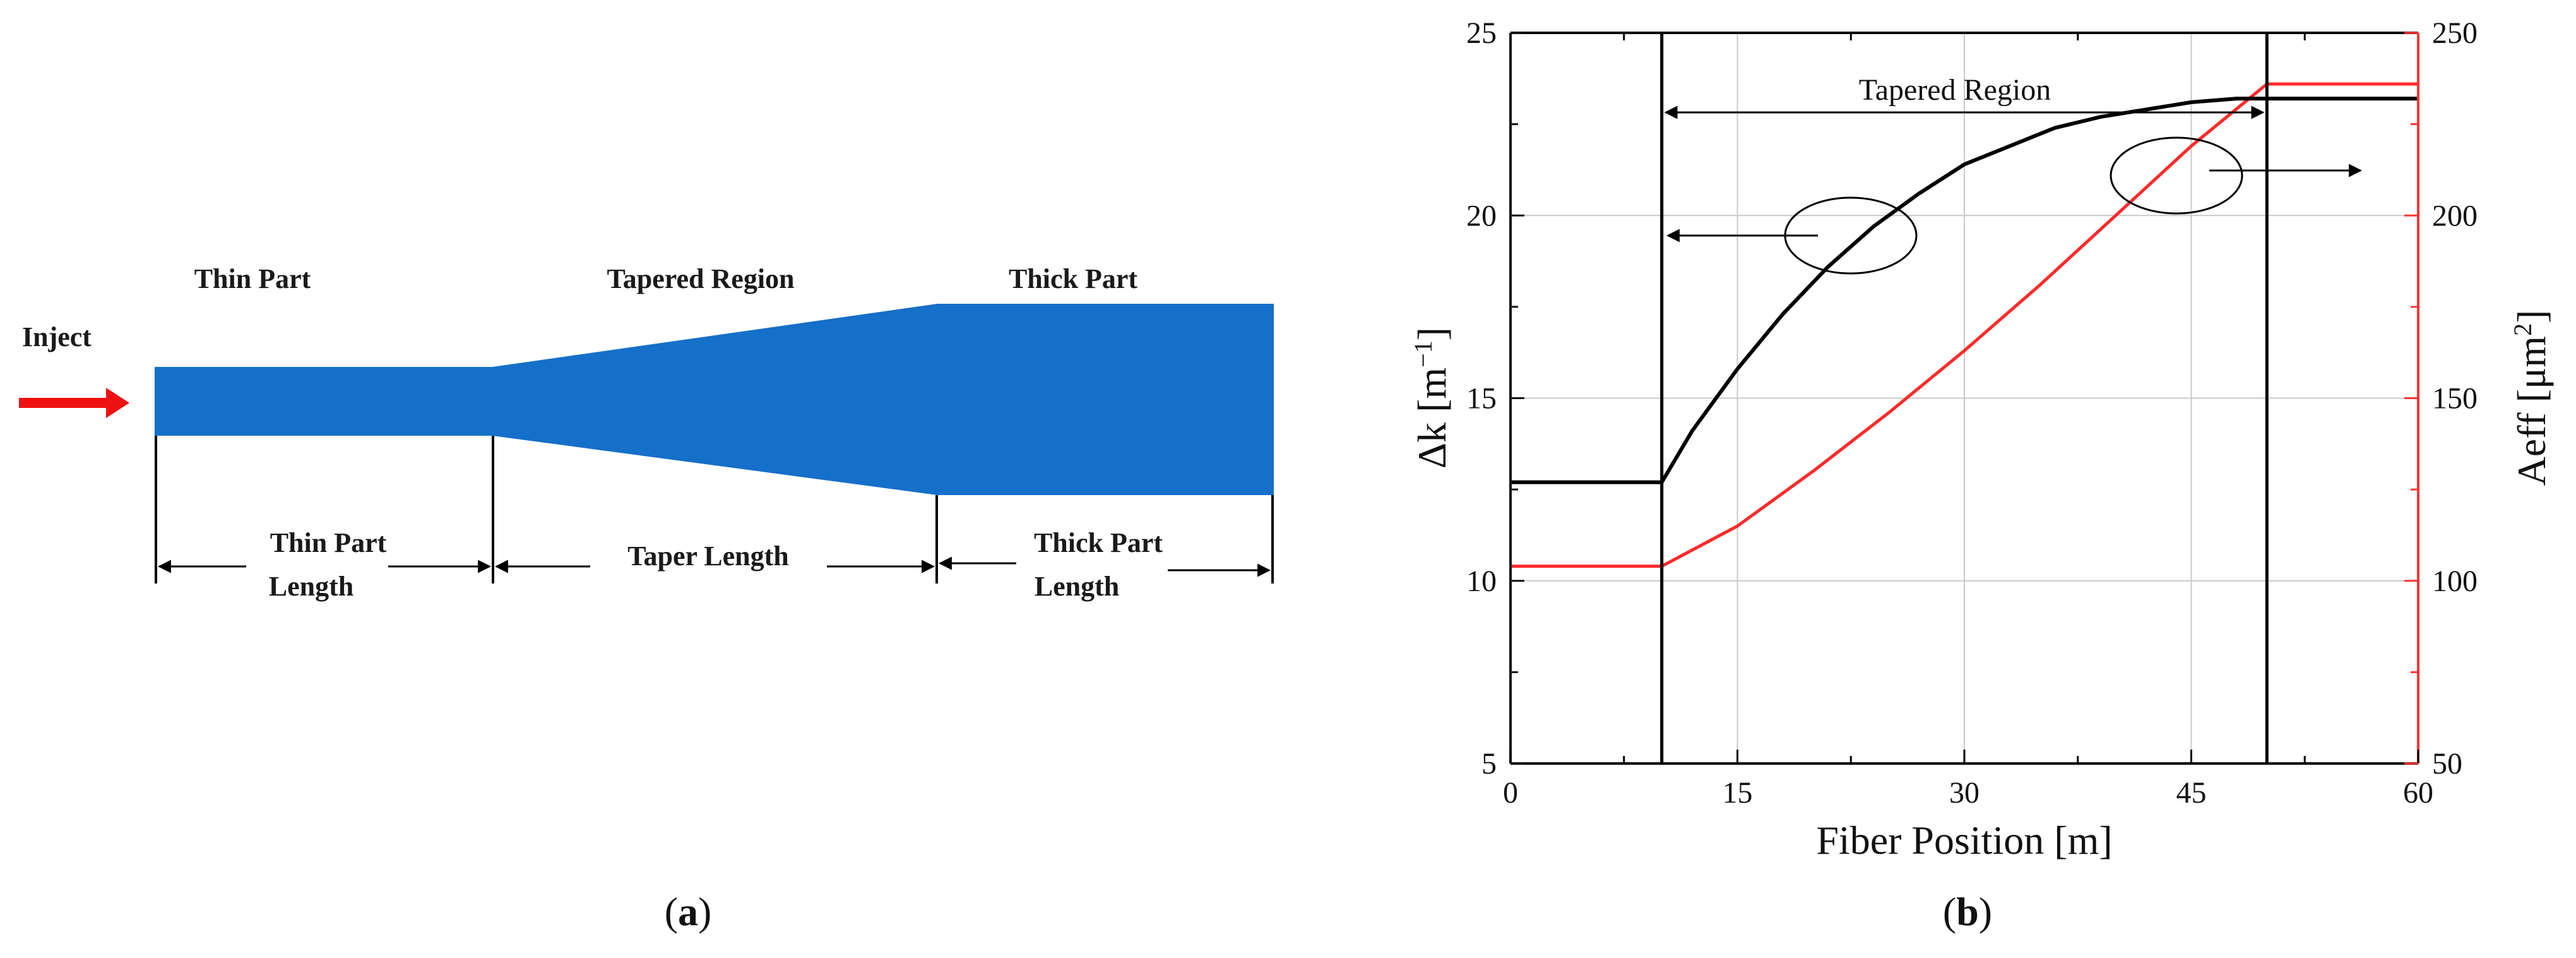  Describe the element at coordinates (1073, 278) in the screenshot. I see `thick-part-title: Thick Part` at that location.